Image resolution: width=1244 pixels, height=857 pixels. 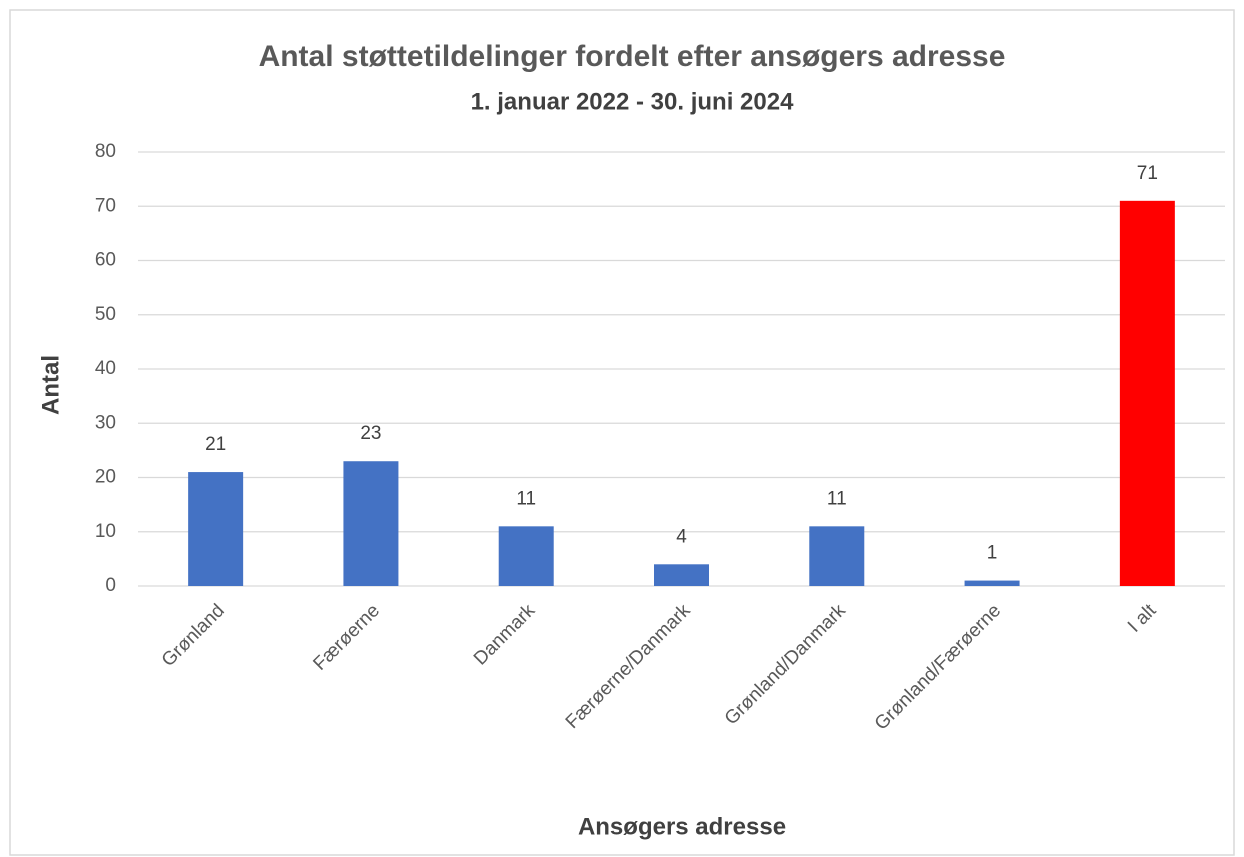 I want to click on y-tick-label: 50, so click(x=105, y=314).